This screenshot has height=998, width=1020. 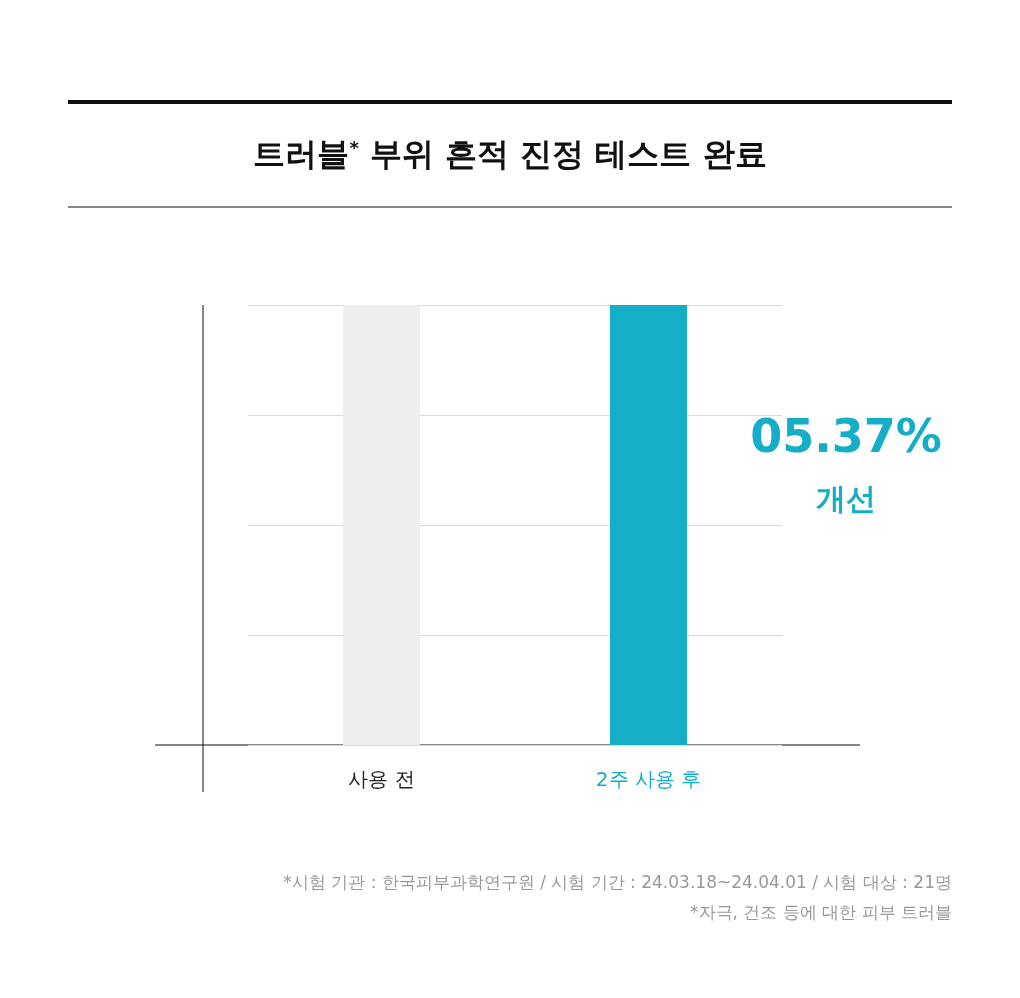 I want to click on text: *자극, 건조 등에 대한 피부 트러블, so click(x=821, y=912).